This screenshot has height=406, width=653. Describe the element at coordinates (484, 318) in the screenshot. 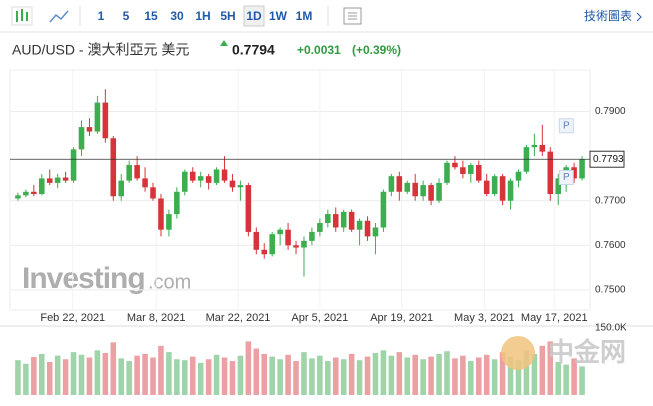

I see `x-tick-label: May 3, 2021` at that location.